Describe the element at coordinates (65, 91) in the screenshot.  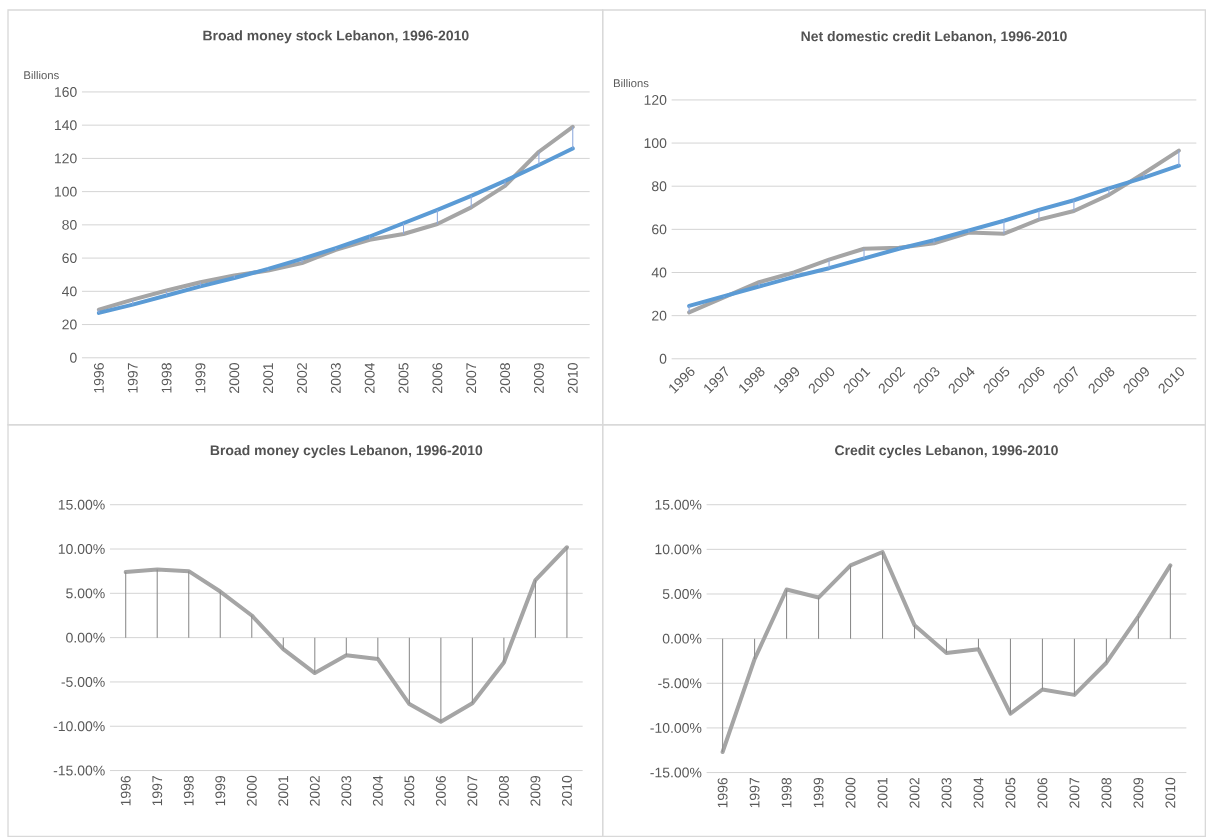
I see `y-tick-label: 160` at that location.